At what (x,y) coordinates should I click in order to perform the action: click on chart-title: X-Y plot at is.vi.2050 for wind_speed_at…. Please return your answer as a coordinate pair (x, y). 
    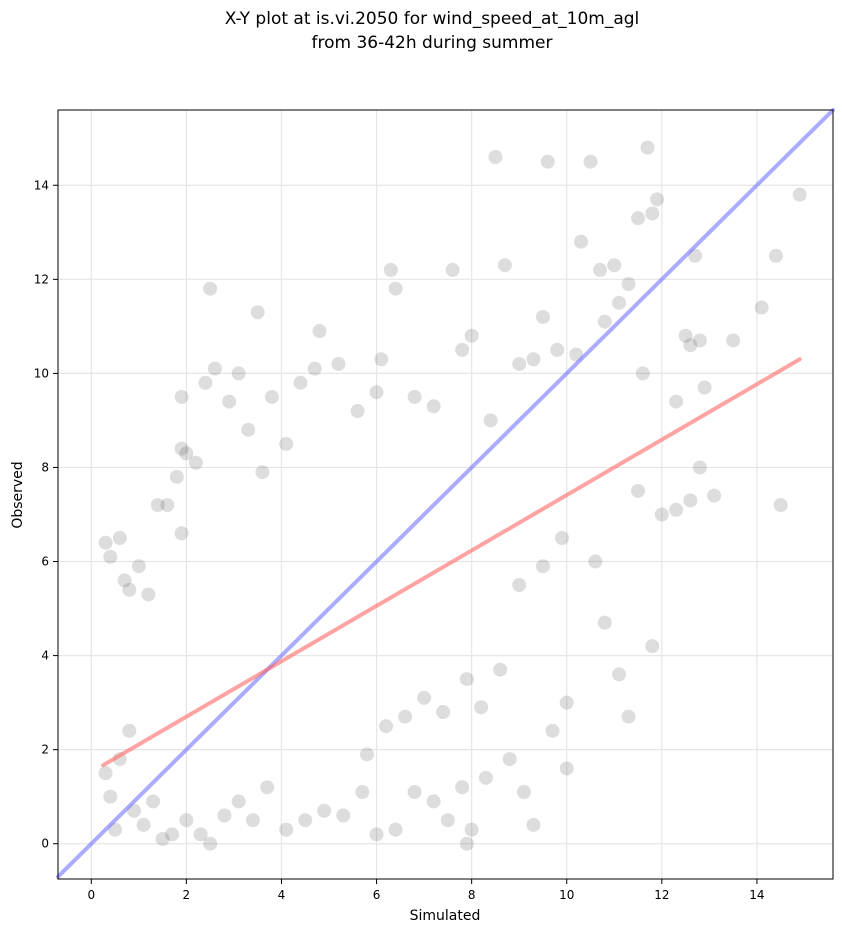
    Looking at the image, I should click on (432, 31).